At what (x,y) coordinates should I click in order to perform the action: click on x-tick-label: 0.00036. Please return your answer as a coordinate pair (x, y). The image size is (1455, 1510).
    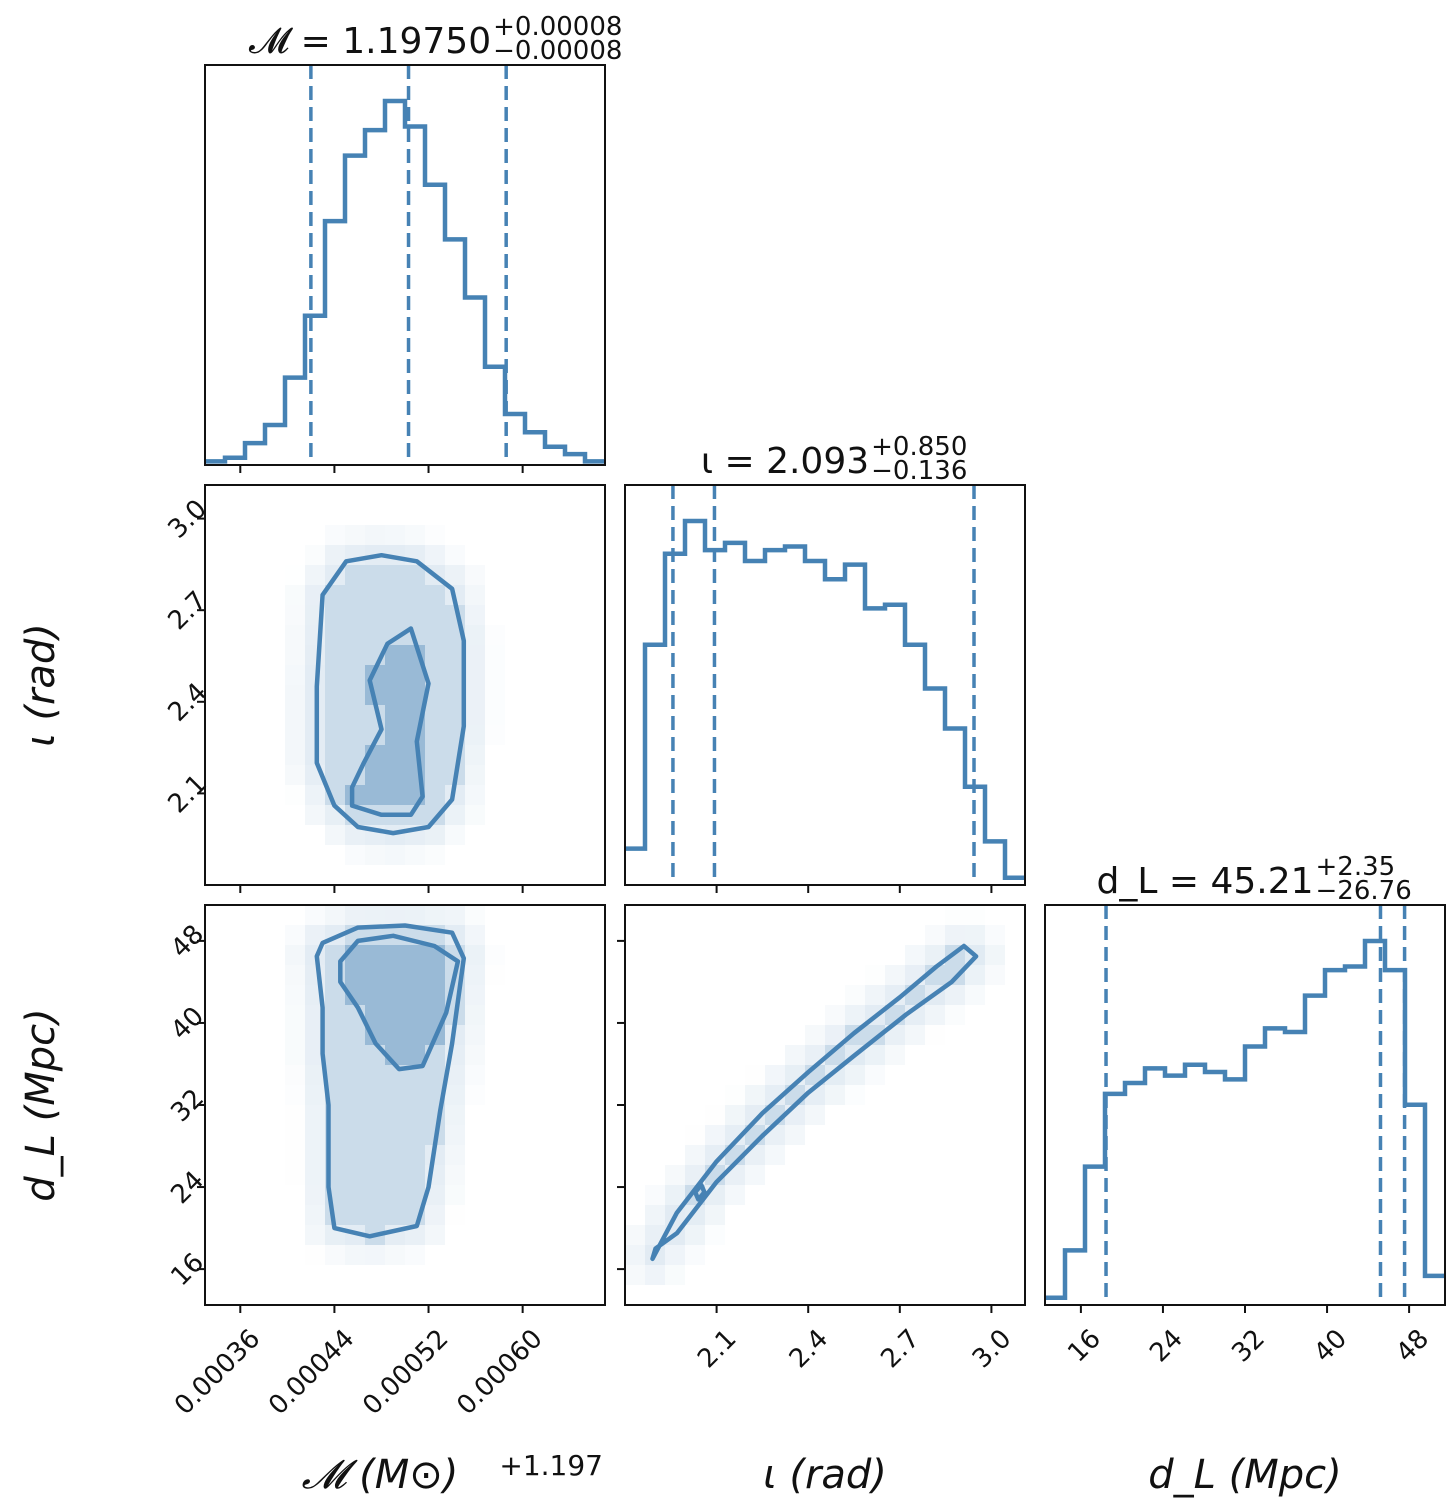
    Looking at the image, I should click on (217, 1372).